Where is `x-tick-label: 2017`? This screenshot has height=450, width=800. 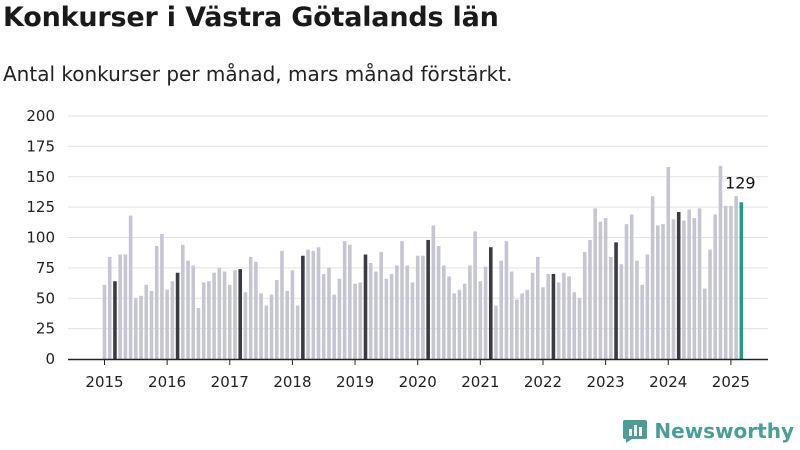 x-tick-label: 2017 is located at coordinates (230, 382).